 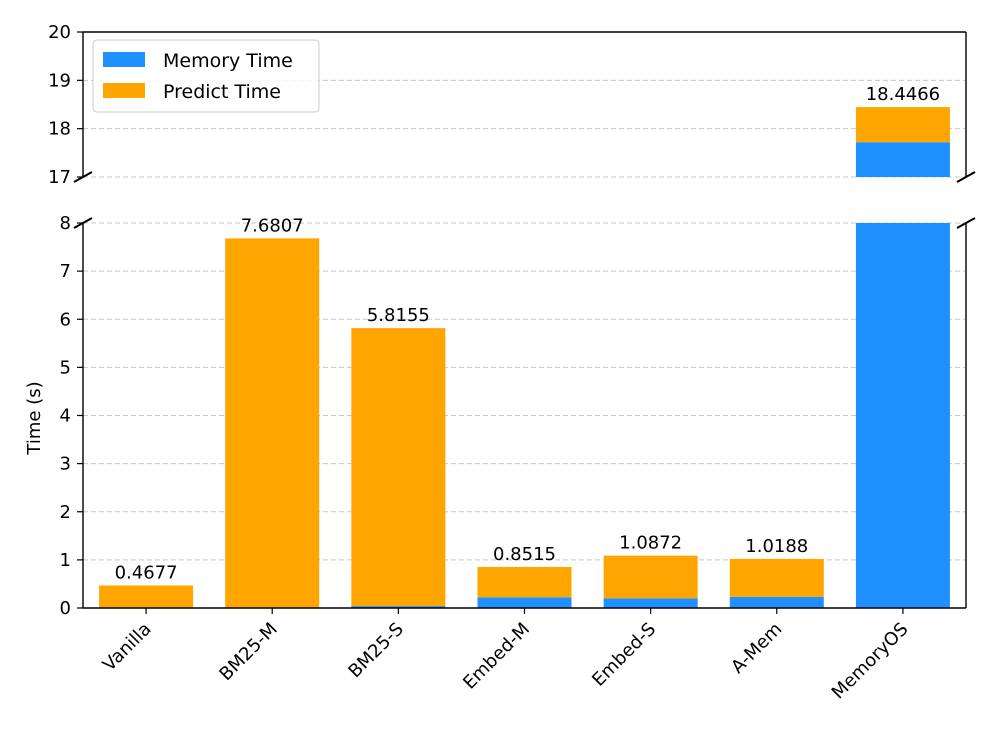 I want to click on y-tick-label: 17, so click(x=59, y=177).